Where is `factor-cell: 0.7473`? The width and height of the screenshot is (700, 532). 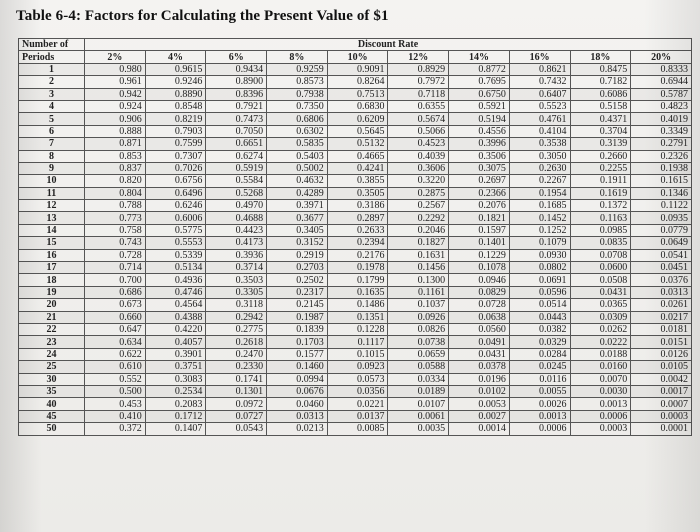 factor-cell: 0.7473 is located at coordinates (236, 119).